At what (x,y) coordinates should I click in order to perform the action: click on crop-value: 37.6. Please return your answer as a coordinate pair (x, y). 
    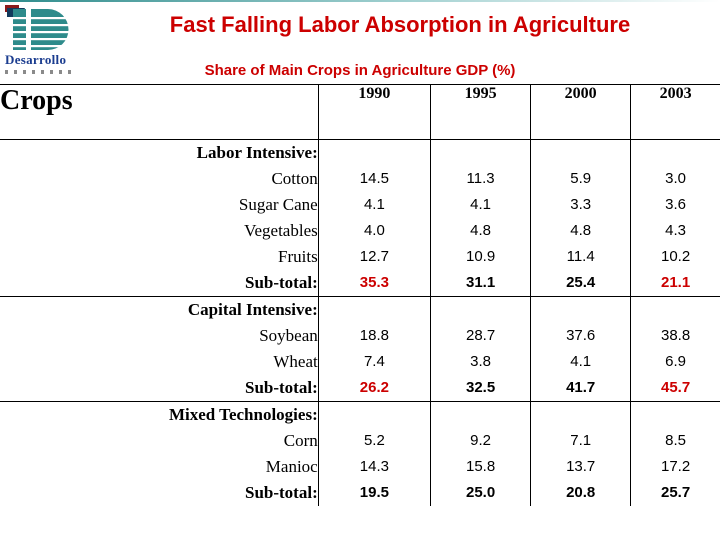
    Looking at the image, I should click on (581, 335).